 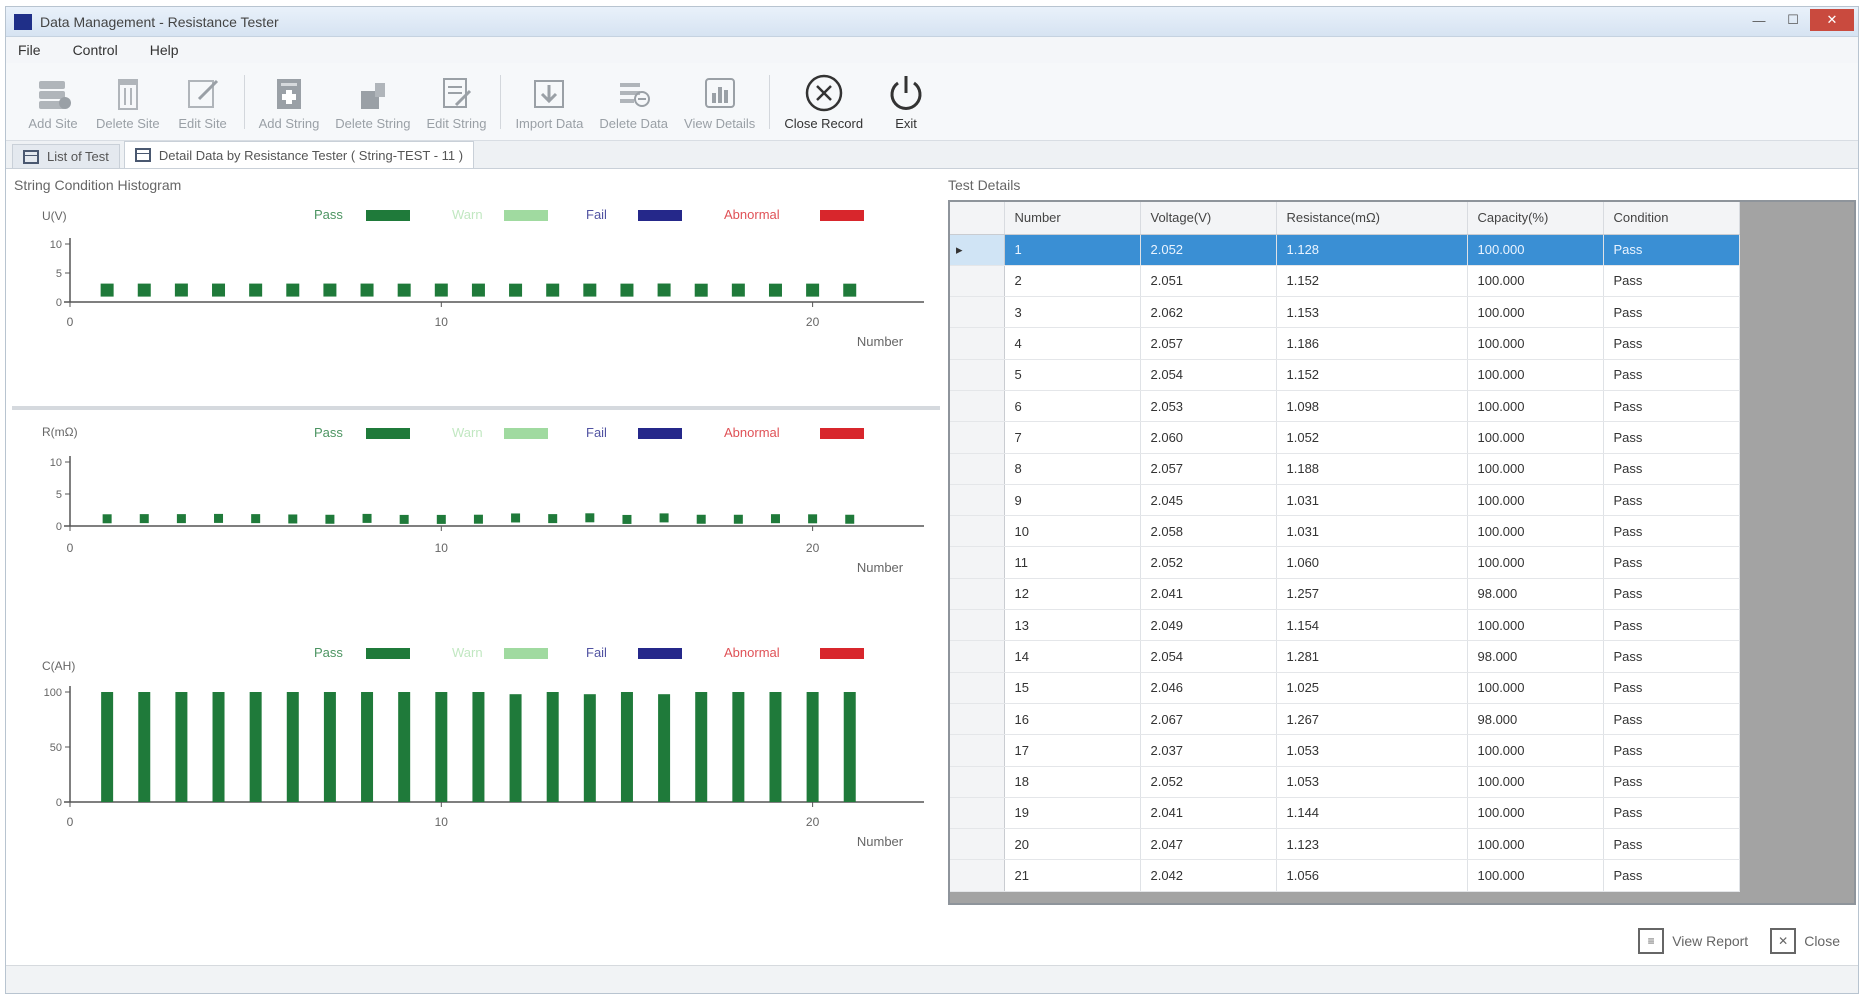 What do you see at coordinates (1372, 719) in the screenshot?
I see `cell-resistance: 1.267` at bounding box center [1372, 719].